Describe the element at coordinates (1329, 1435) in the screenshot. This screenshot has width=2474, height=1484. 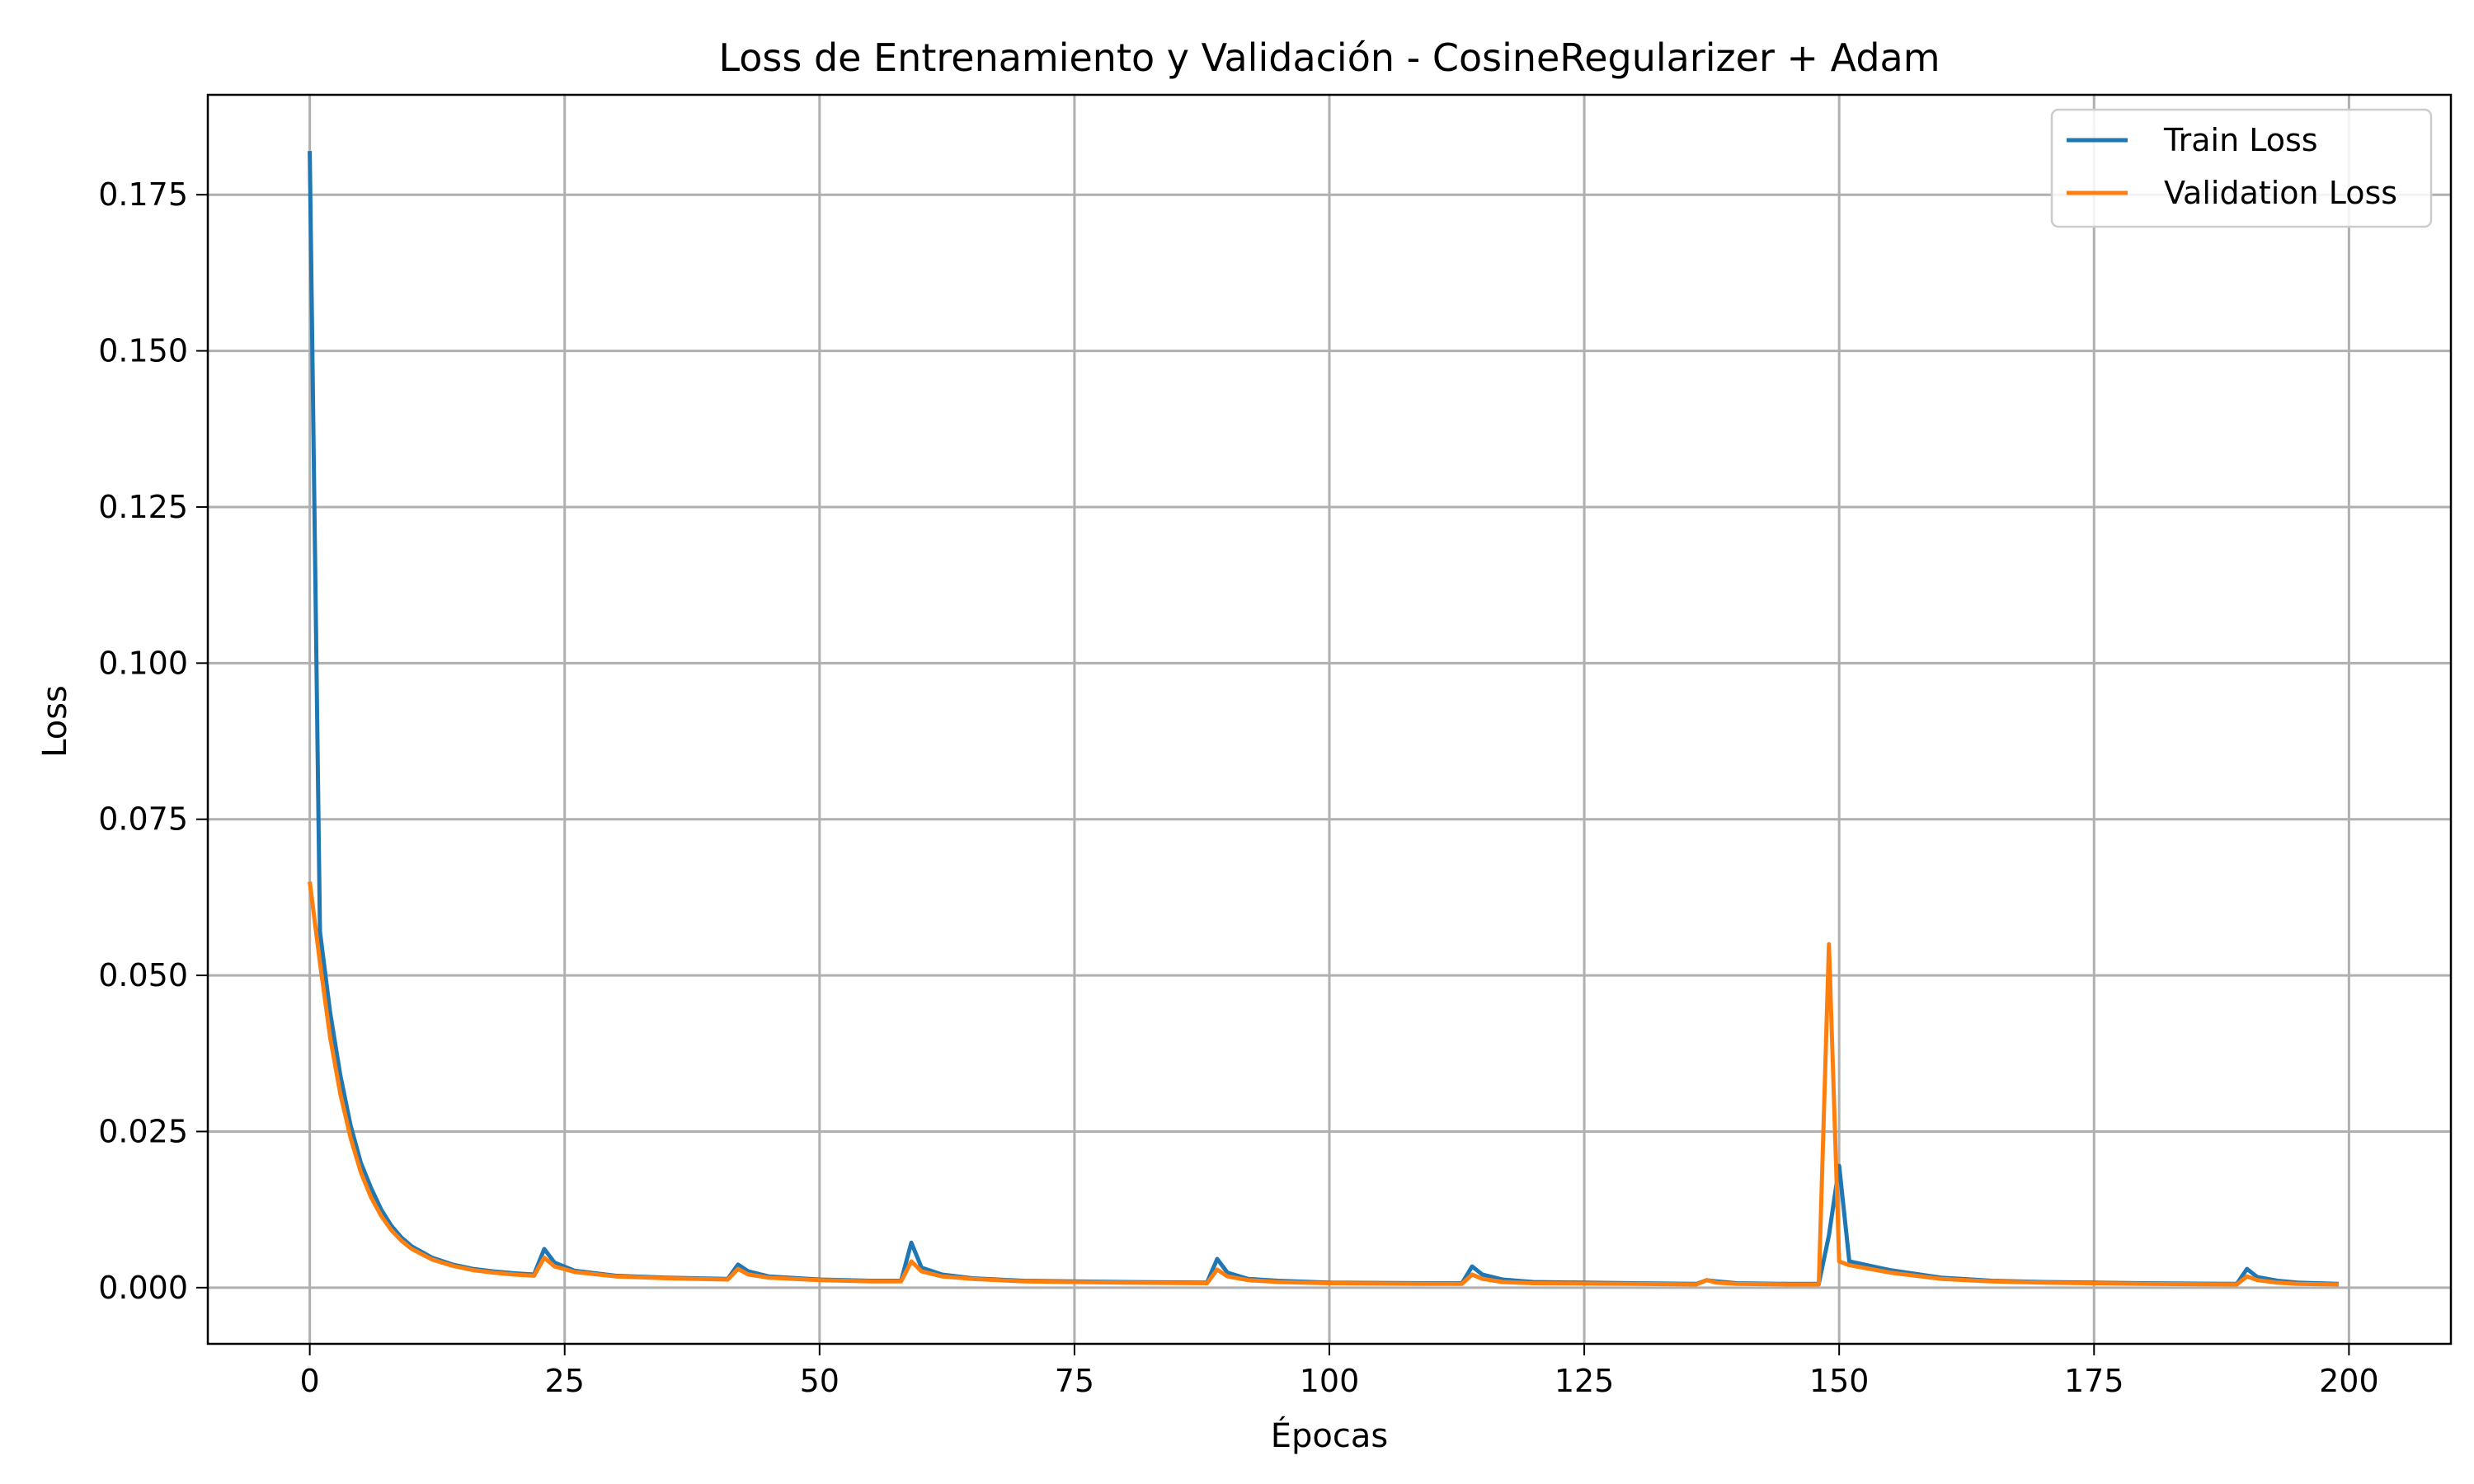
I see `x-axis-title: Épocas` at that location.